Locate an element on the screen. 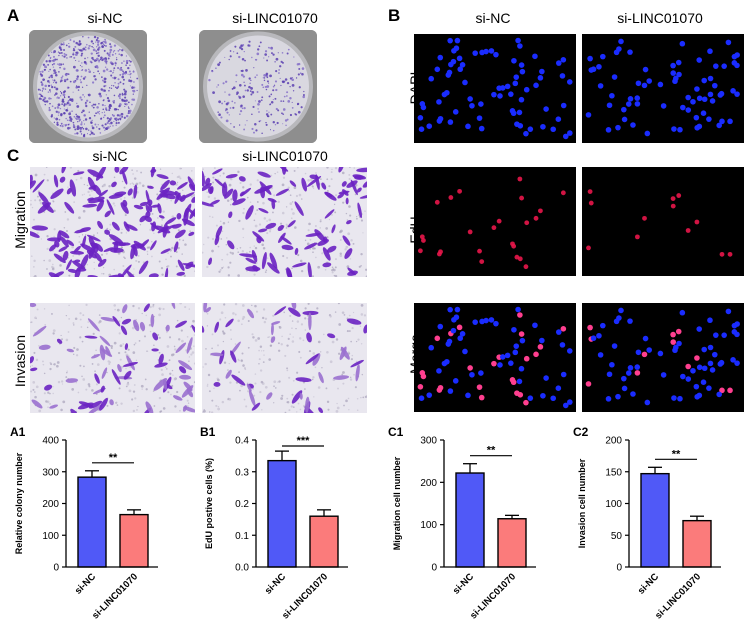 Image resolution: width=750 pixels, height=619 pixels. y-tick-label: 0 is located at coordinates (56, 568).